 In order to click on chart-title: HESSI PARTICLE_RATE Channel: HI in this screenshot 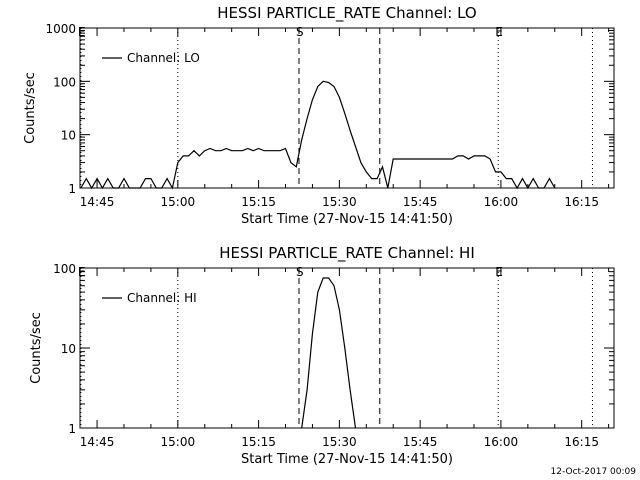, I will do `click(347, 253)`.